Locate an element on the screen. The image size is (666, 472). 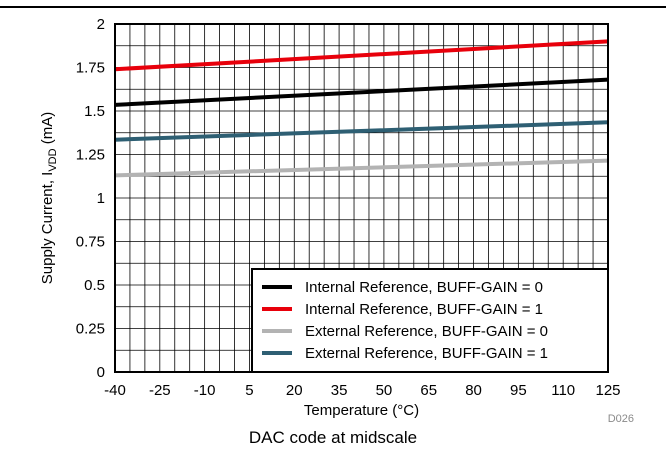
x-tick-label: 20 is located at coordinates (294, 390).